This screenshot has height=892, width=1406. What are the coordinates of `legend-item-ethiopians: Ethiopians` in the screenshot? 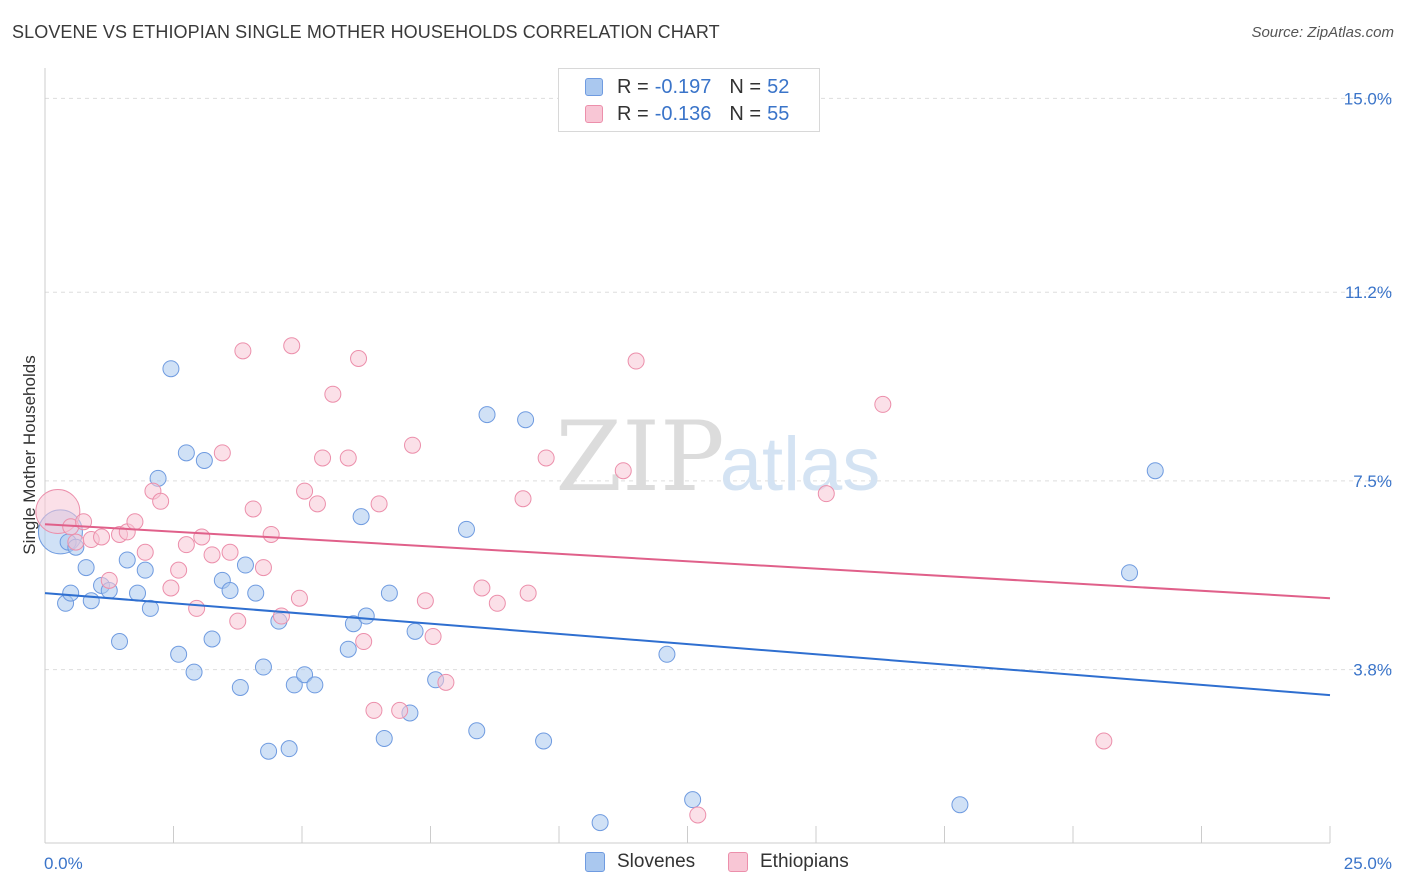 It's located at (788, 862).